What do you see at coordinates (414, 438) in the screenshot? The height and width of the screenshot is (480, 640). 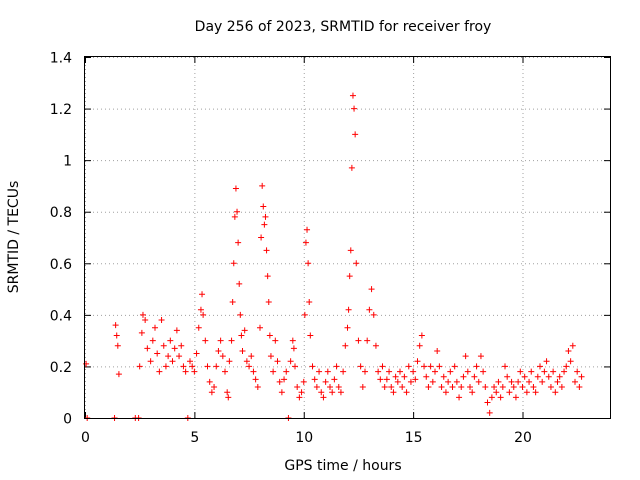 I see `x-tick-label: 15` at bounding box center [414, 438].